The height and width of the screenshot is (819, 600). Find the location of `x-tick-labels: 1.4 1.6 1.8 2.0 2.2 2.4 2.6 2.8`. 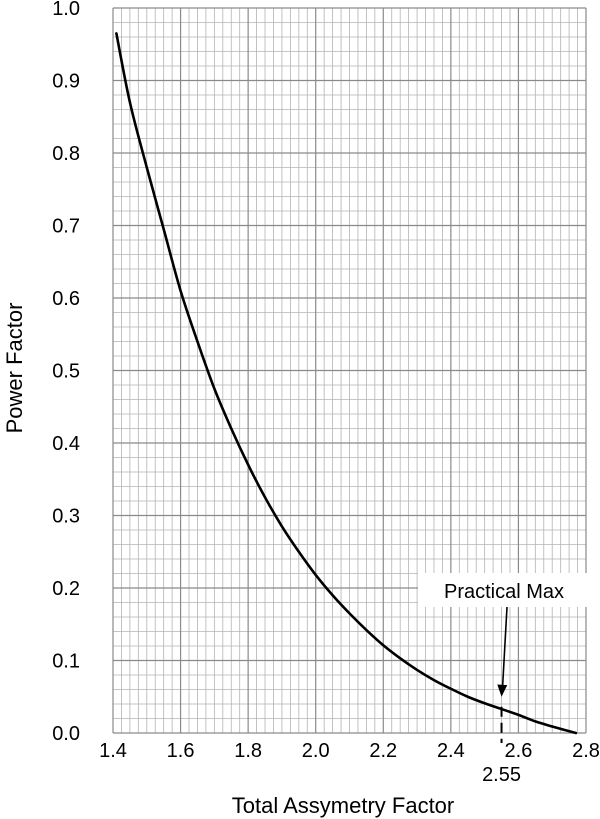

x-tick-labels: 1.4 1.6 1.8 2.0 2.2 2.4 2.6 2.8 is located at coordinates (349, 751).